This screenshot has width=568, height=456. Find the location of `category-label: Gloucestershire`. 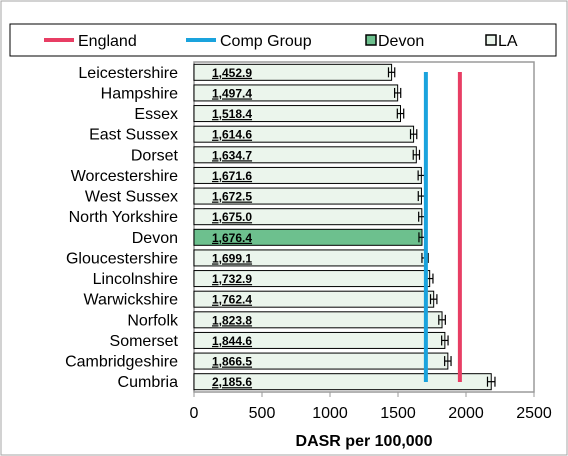

category-label: Gloucestershire is located at coordinates (122, 258).